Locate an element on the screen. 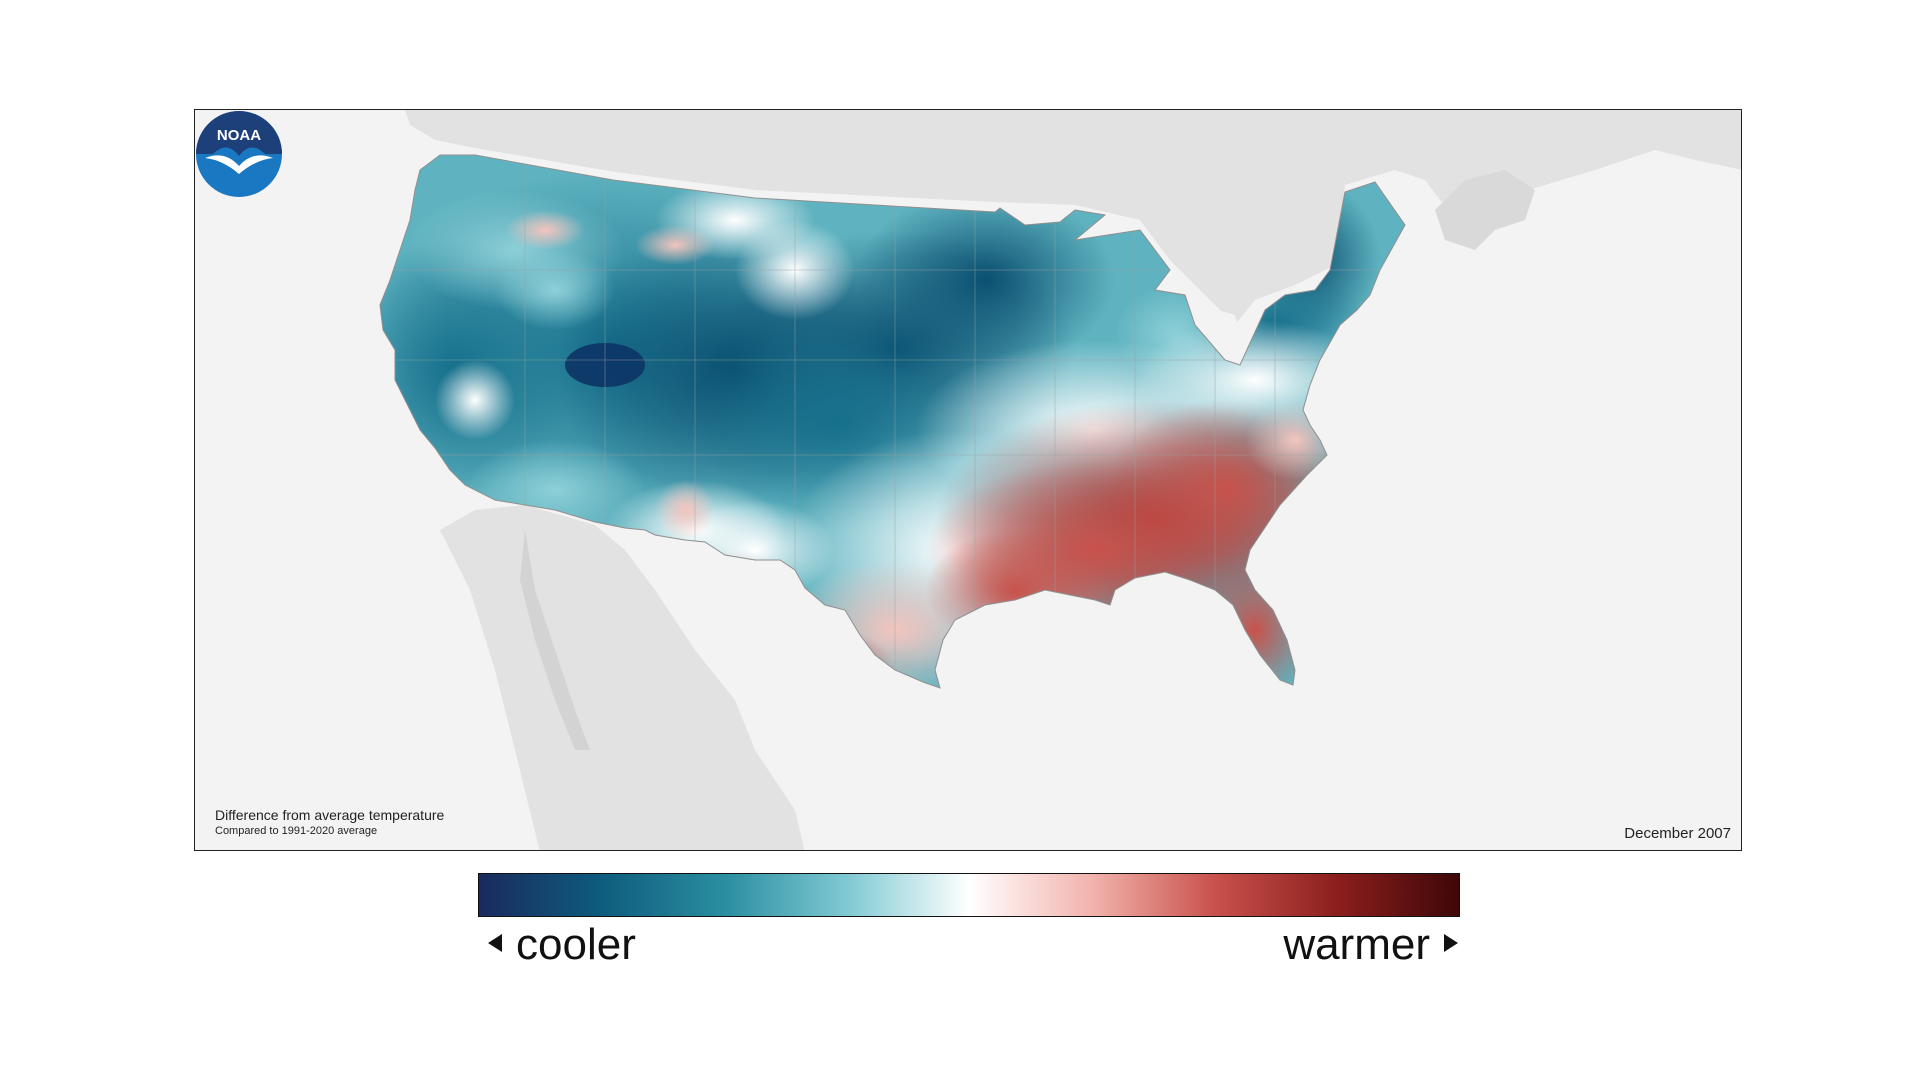 The width and height of the screenshot is (1920, 1080). arrow-right-icon is located at coordinates (1451, 943).